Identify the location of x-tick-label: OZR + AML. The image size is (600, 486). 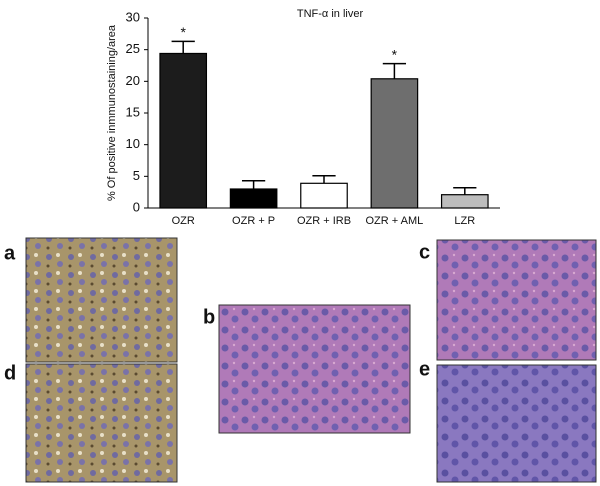
(395, 221).